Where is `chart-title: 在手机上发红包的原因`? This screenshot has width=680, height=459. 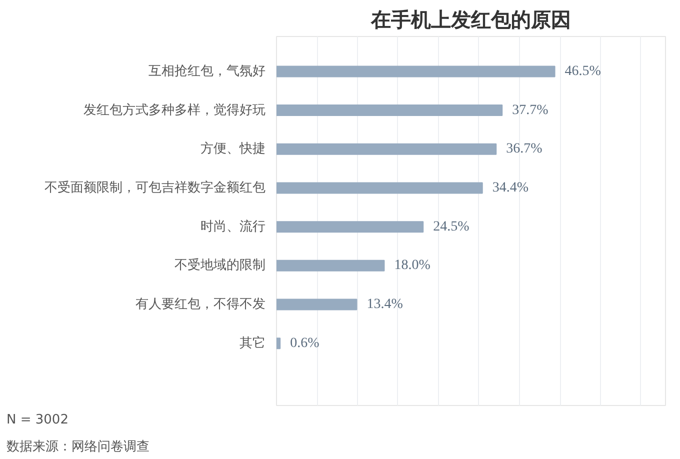 chart-title: 在手机上发红包的原因 is located at coordinates (470, 20).